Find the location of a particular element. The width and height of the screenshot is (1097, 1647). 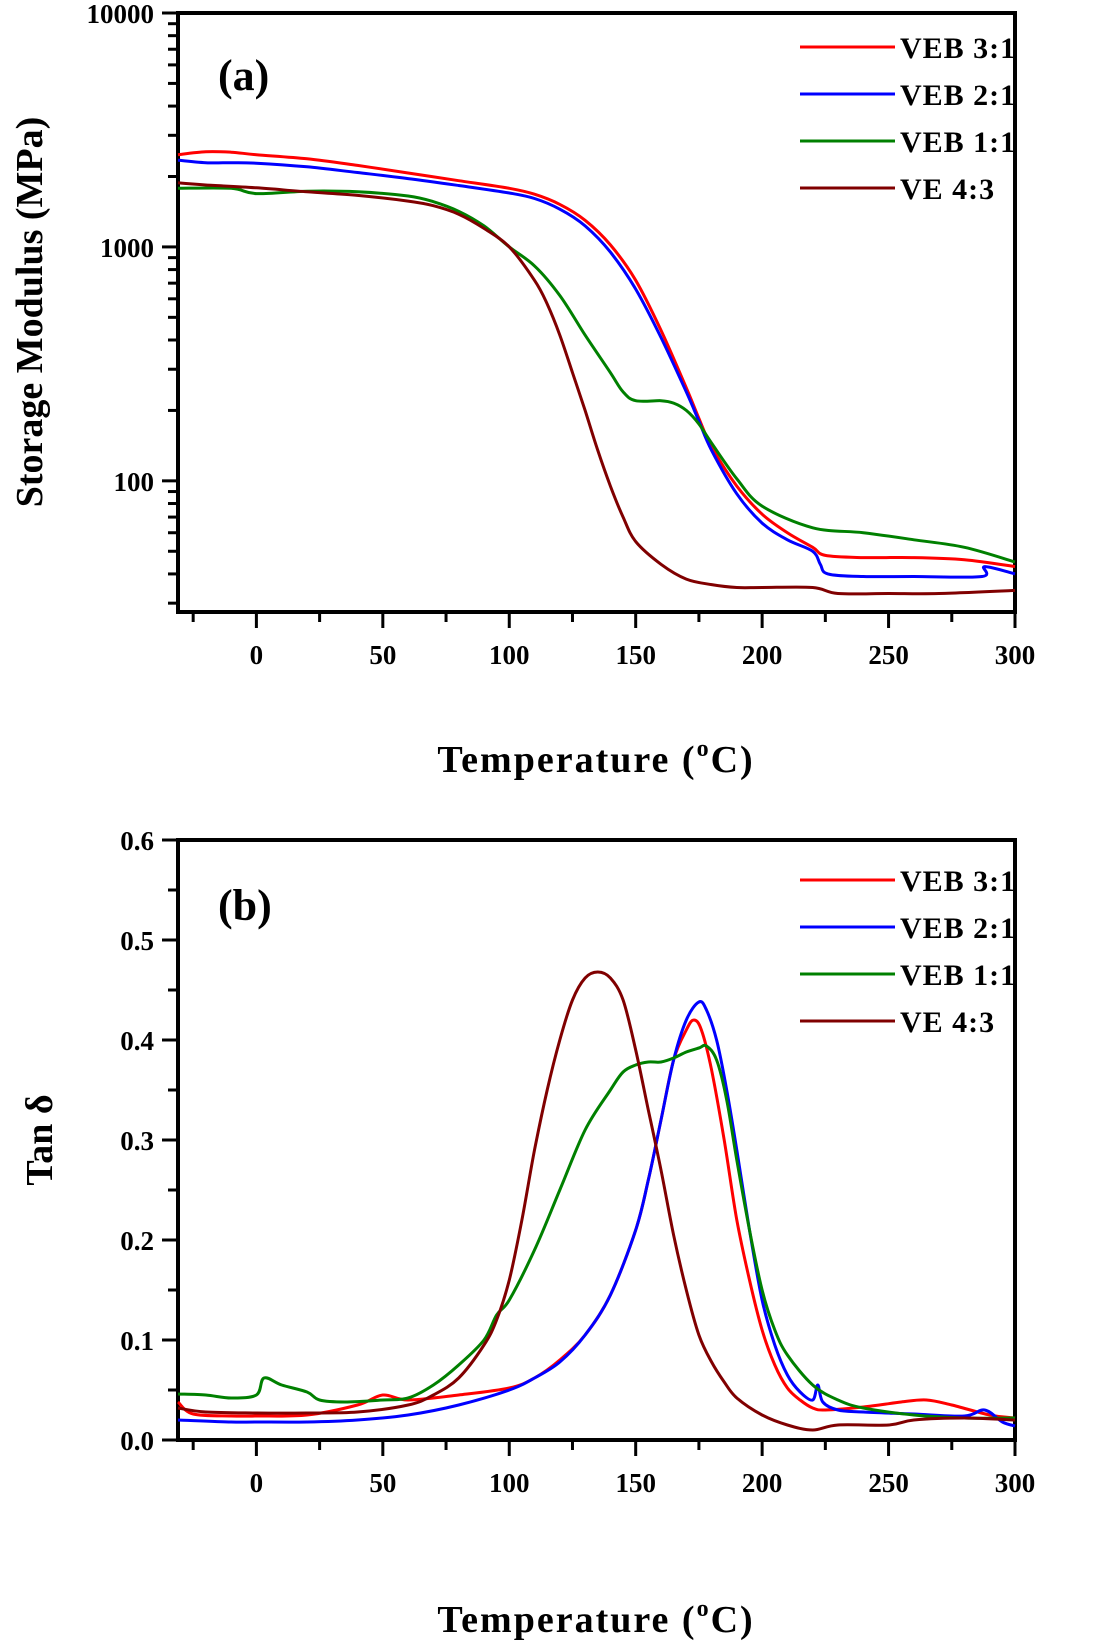

y-tick-label: 0.3 is located at coordinates (137, 1141).